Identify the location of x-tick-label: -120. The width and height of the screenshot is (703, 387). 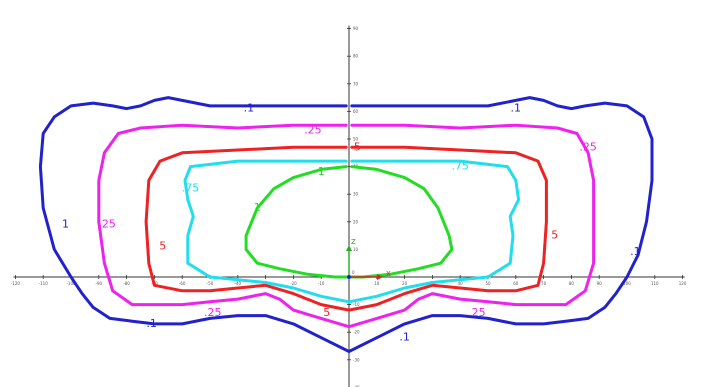
(16, 283).